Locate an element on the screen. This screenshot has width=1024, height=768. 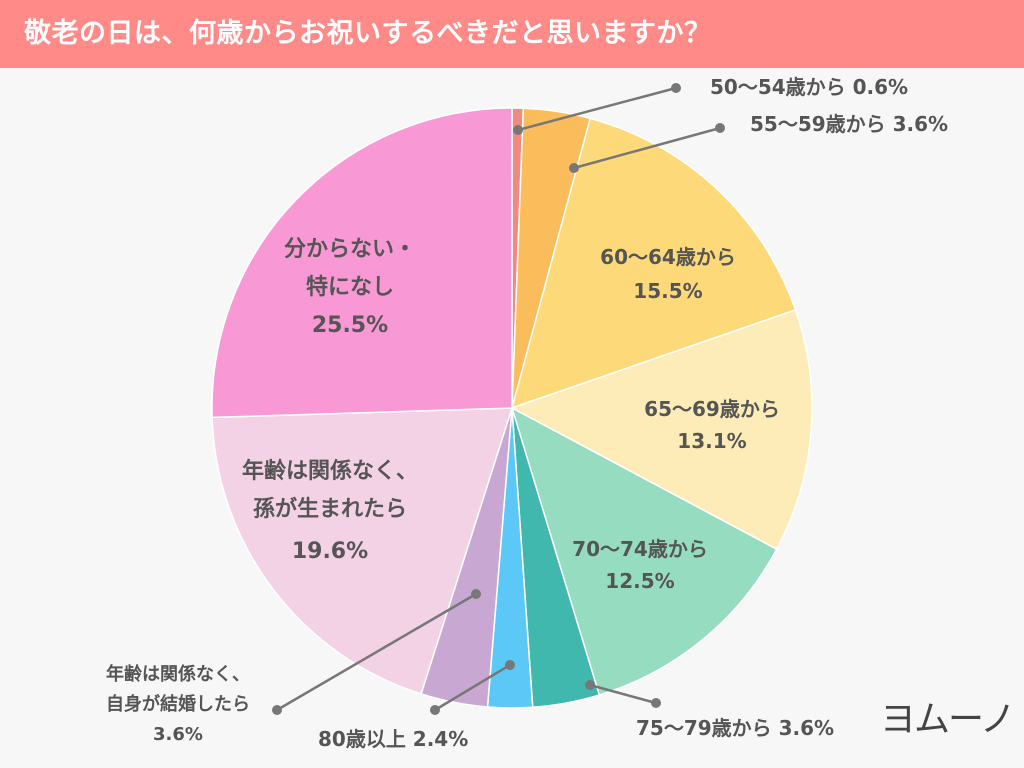
slice-label-8: 年齢は関係なく、 is located at coordinates (330, 471).